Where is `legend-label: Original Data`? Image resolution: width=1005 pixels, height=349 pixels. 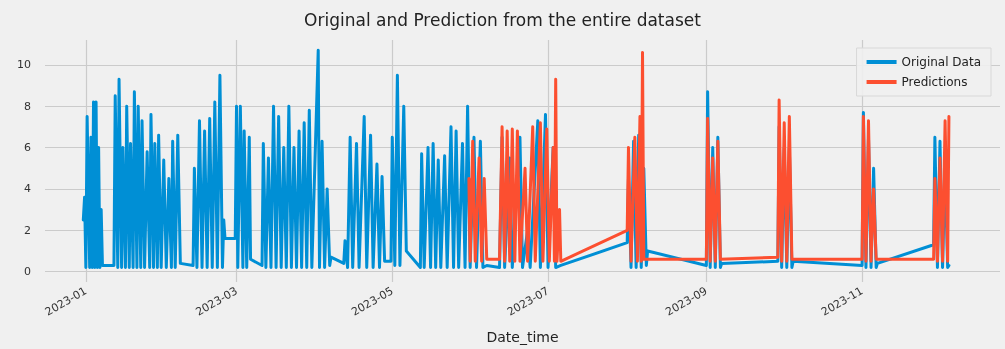 legend-label: Original Data is located at coordinates (941, 62).